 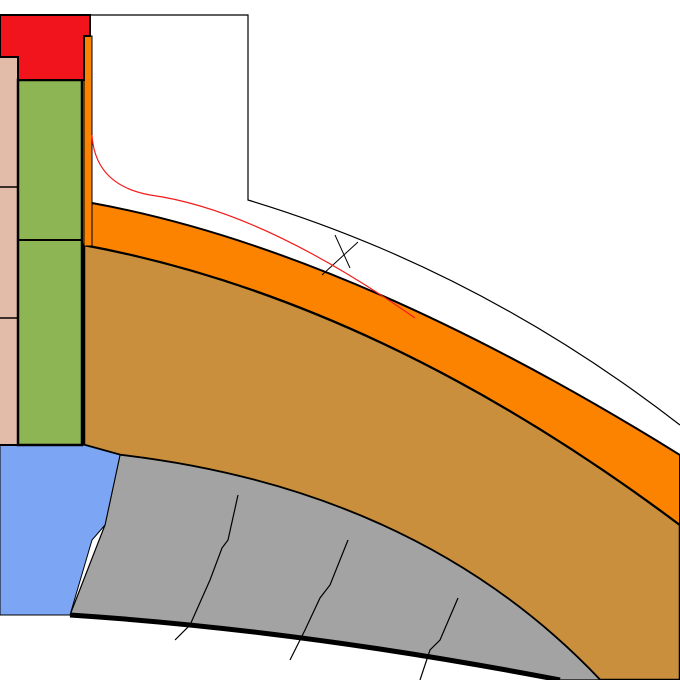 What do you see at coordinates (340, 255) in the screenshot?
I see `cross-mark` at bounding box center [340, 255].